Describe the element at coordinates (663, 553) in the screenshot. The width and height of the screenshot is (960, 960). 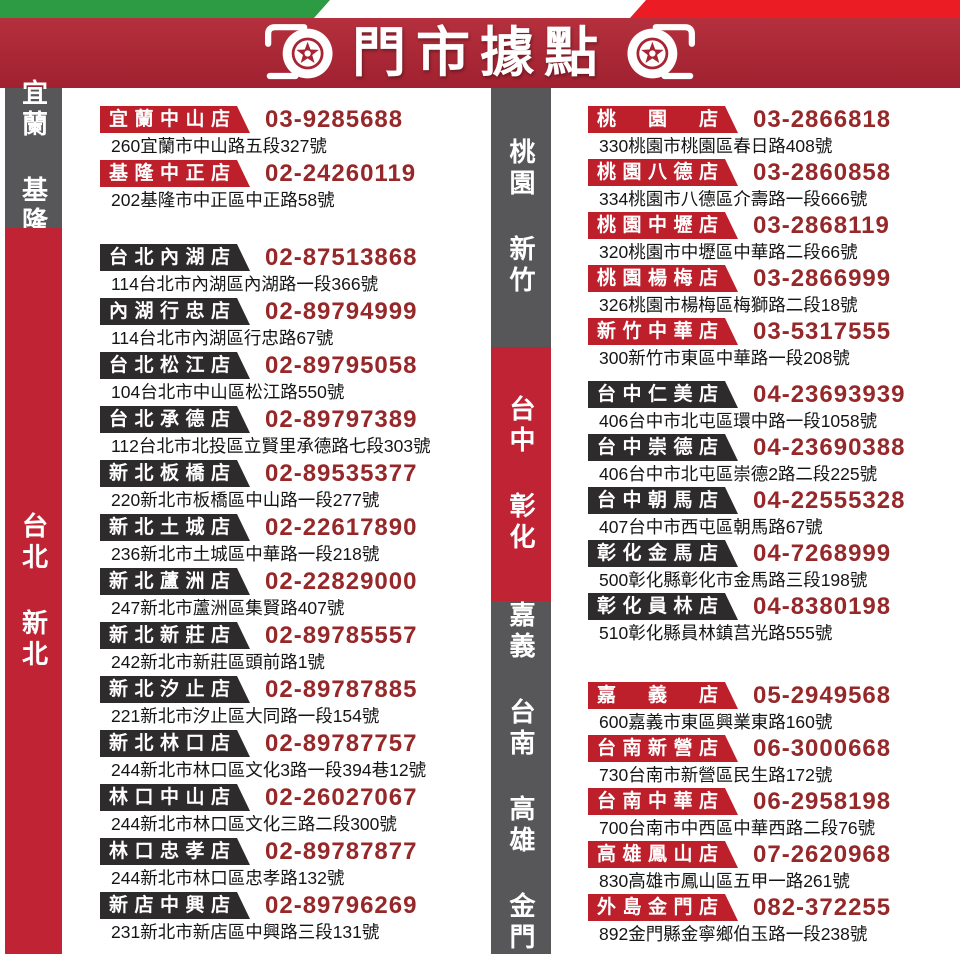
I see `store-name-badge: 彰化金馬店` at that location.